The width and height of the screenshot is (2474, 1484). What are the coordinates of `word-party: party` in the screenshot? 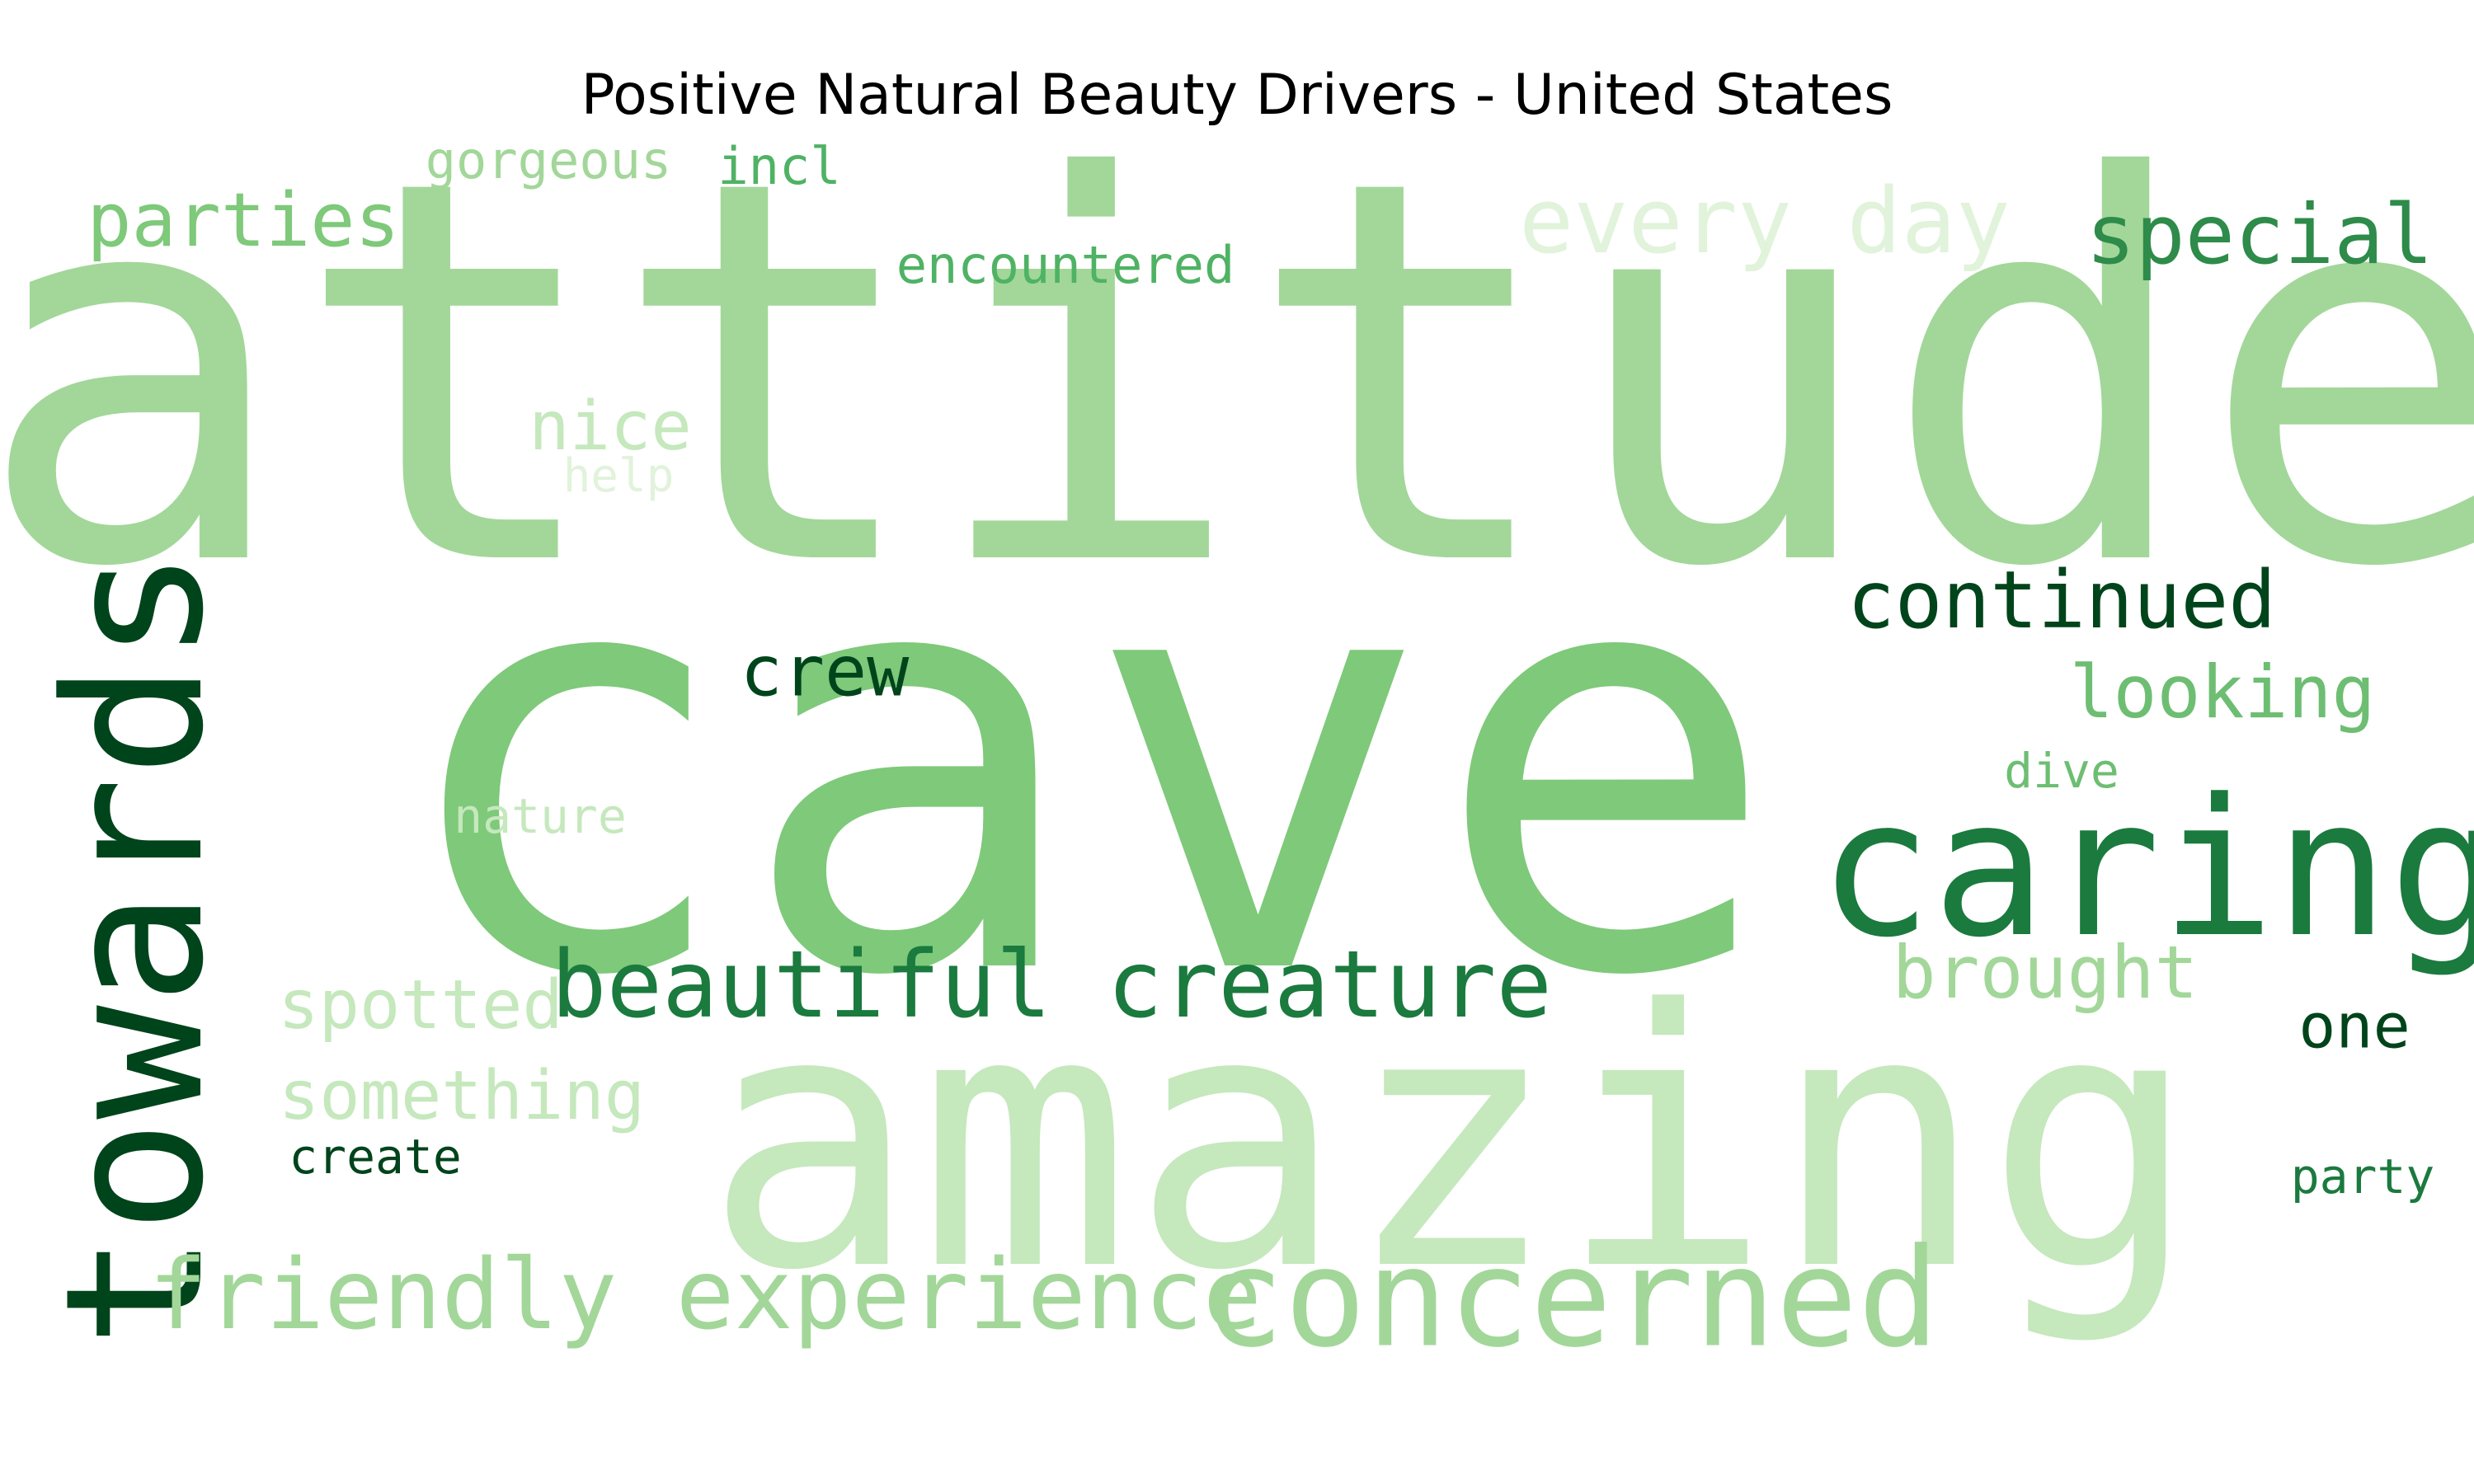 It's located at (2362, 1176).